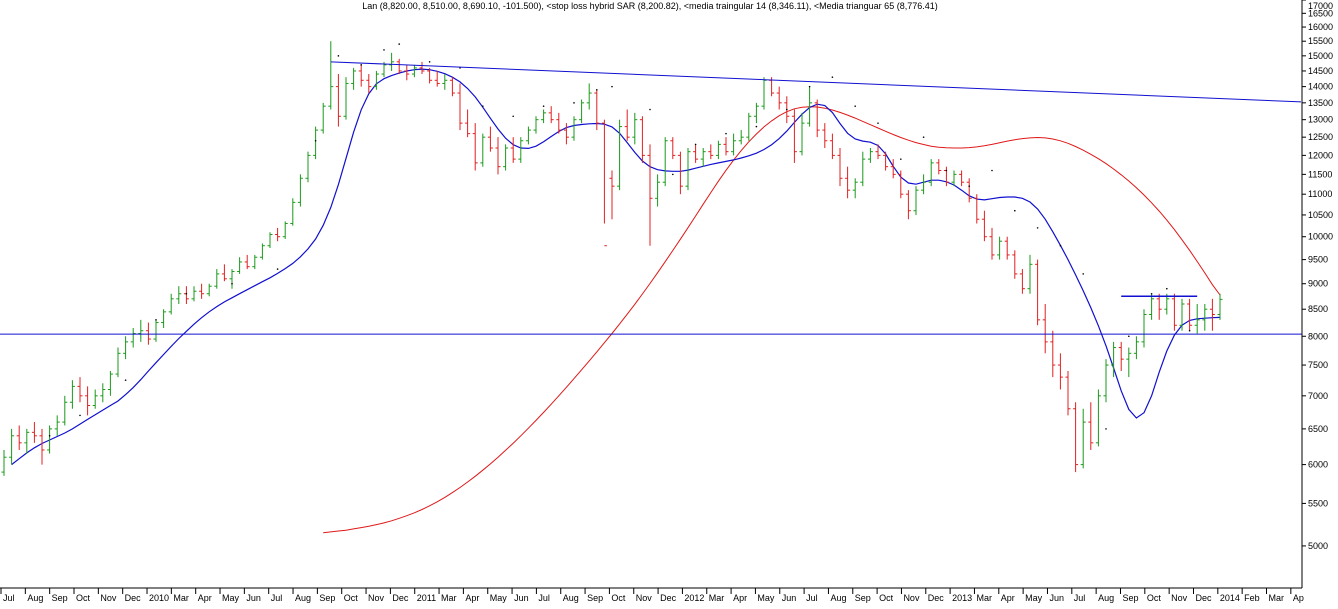 The width and height of the screenshot is (1338, 609). Describe the element at coordinates (740, 598) in the screenshot. I see `x-tick-label: Apr` at that location.